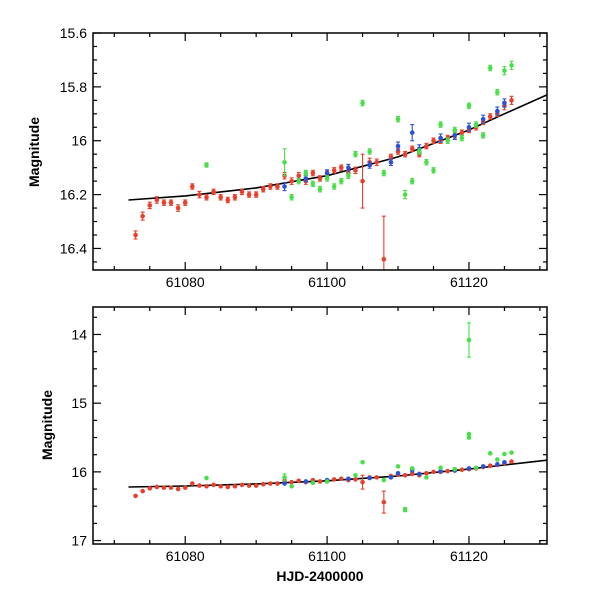  Describe the element at coordinates (469, 282) in the screenshot. I see `x-tick-label: 61120` at that location.